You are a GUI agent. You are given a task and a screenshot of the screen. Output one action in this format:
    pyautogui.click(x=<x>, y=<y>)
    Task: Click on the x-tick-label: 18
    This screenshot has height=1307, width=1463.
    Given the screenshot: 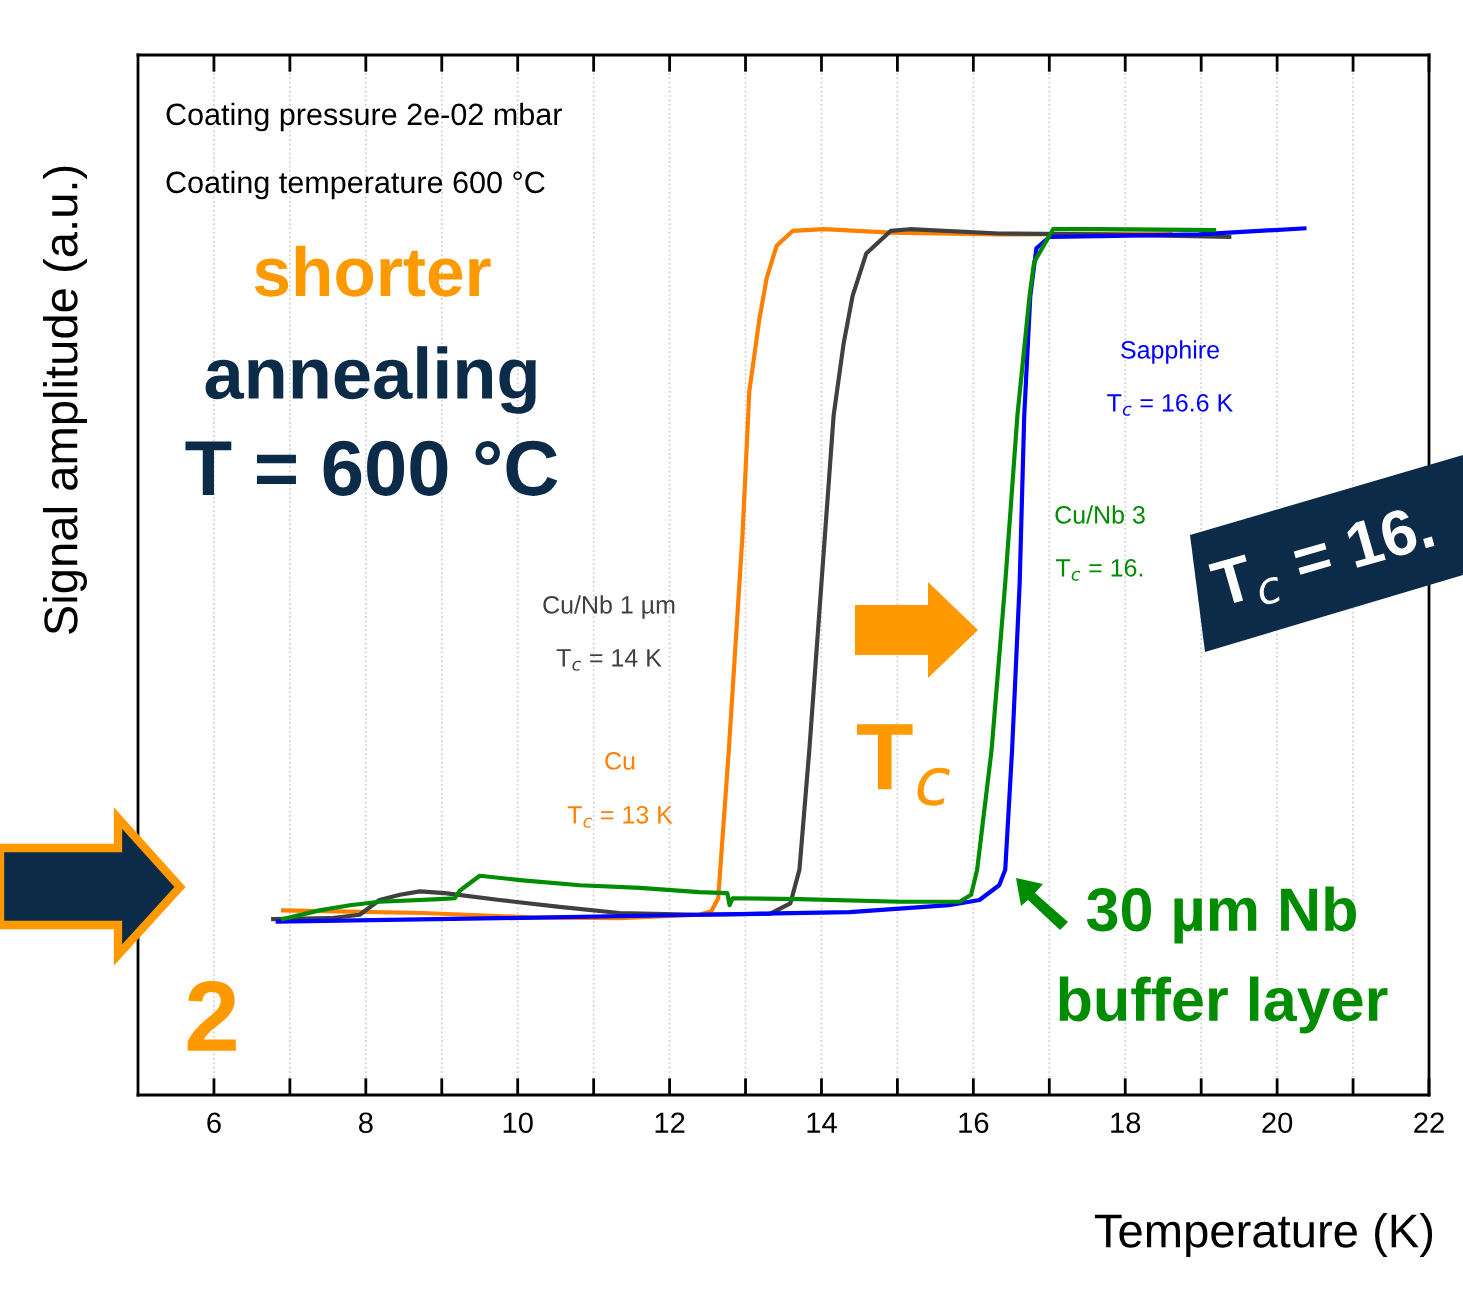 What is the action you would take?
    pyautogui.click(x=1126, y=1123)
    